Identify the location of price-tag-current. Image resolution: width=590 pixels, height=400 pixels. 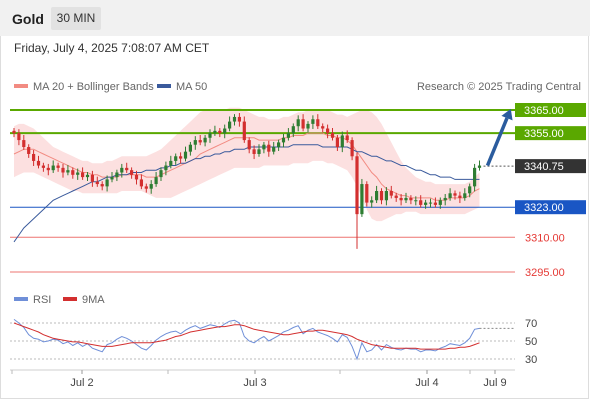
(550, 166).